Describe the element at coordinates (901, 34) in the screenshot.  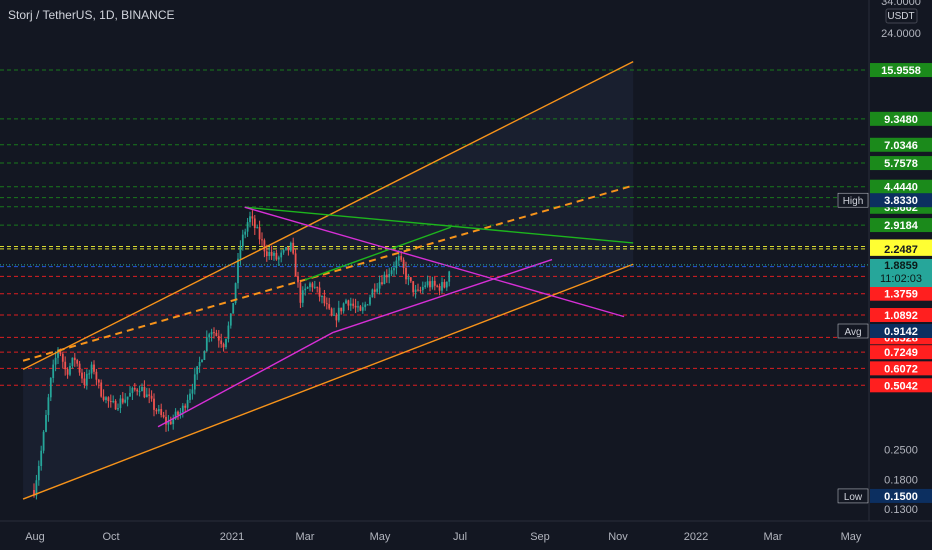
I see `y-tick-label: 24.0000` at that location.